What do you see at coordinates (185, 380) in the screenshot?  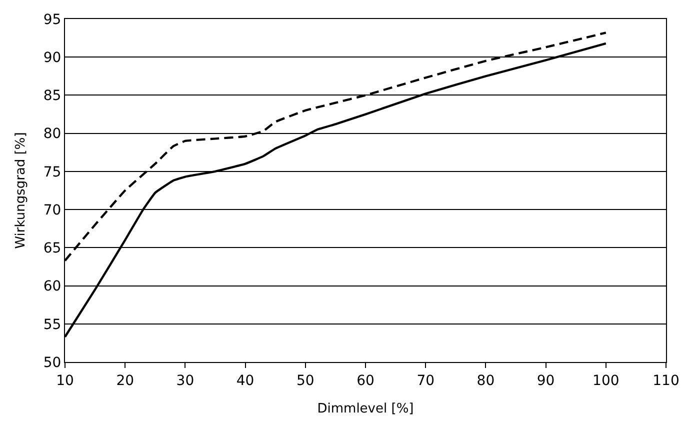 I see `x-tick-label: 30` at bounding box center [185, 380].